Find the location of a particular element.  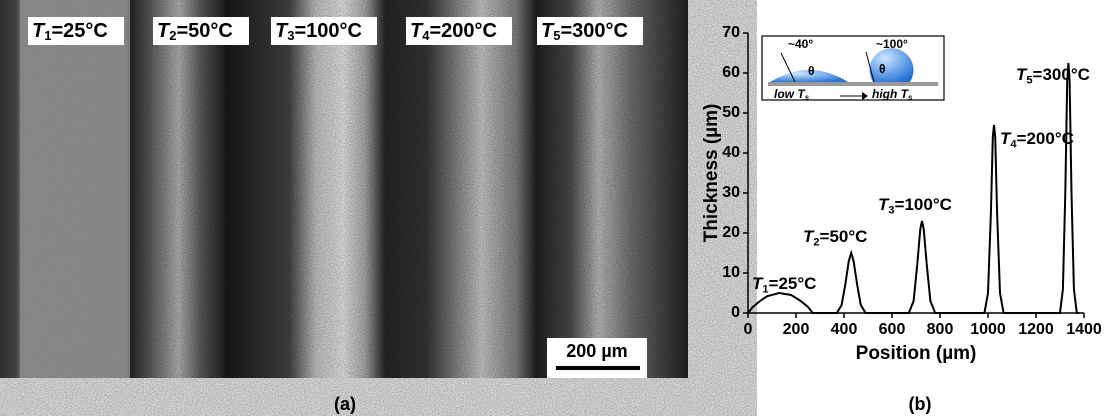

x-axis-label: Position (µm) is located at coordinates (916, 353).